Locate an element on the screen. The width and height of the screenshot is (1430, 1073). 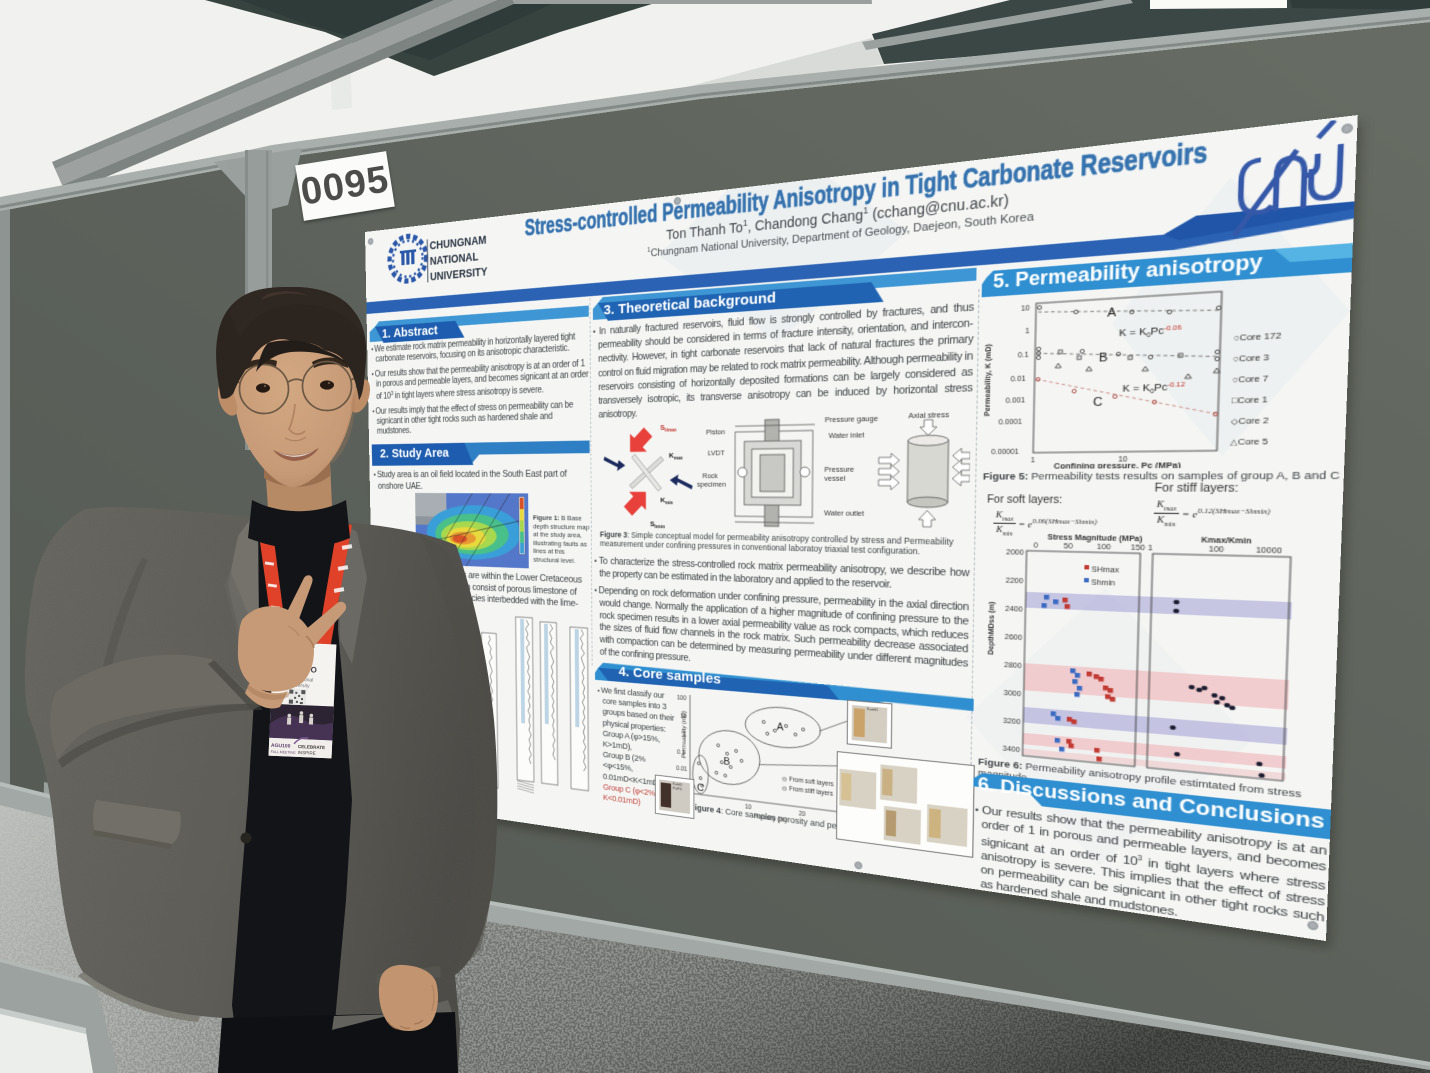
svg-text: 3400 is located at coordinates (1011, 750).